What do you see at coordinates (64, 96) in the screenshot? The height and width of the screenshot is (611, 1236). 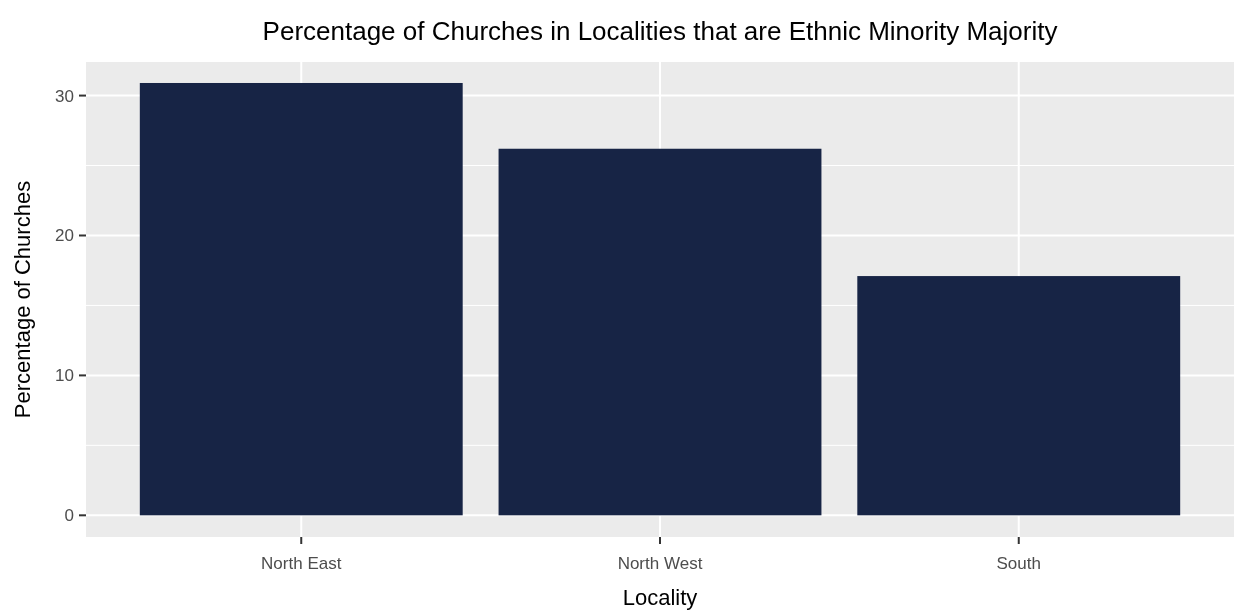 I see `y-tick-label: 30` at bounding box center [64, 96].